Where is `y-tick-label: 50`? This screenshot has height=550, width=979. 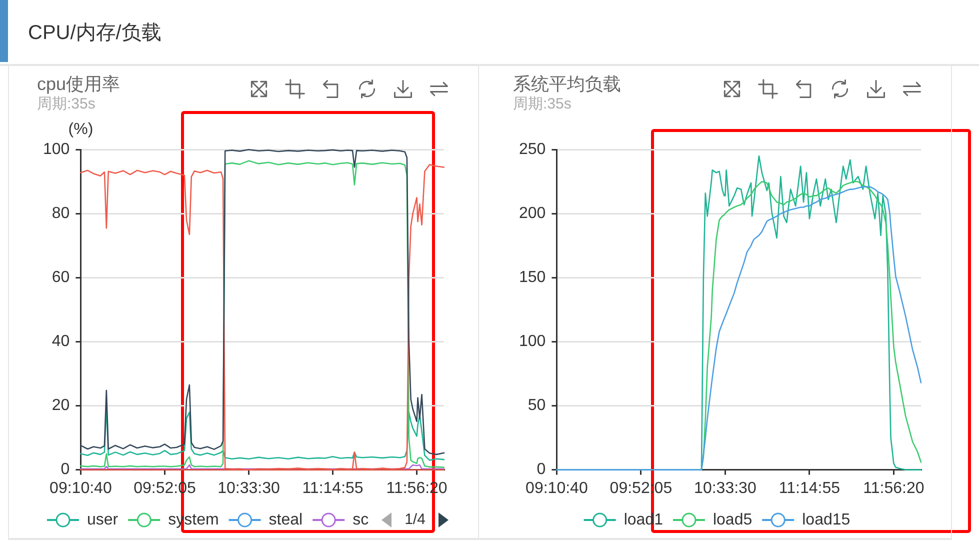
y-tick-label: 50 is located at coordinates (537, 405).